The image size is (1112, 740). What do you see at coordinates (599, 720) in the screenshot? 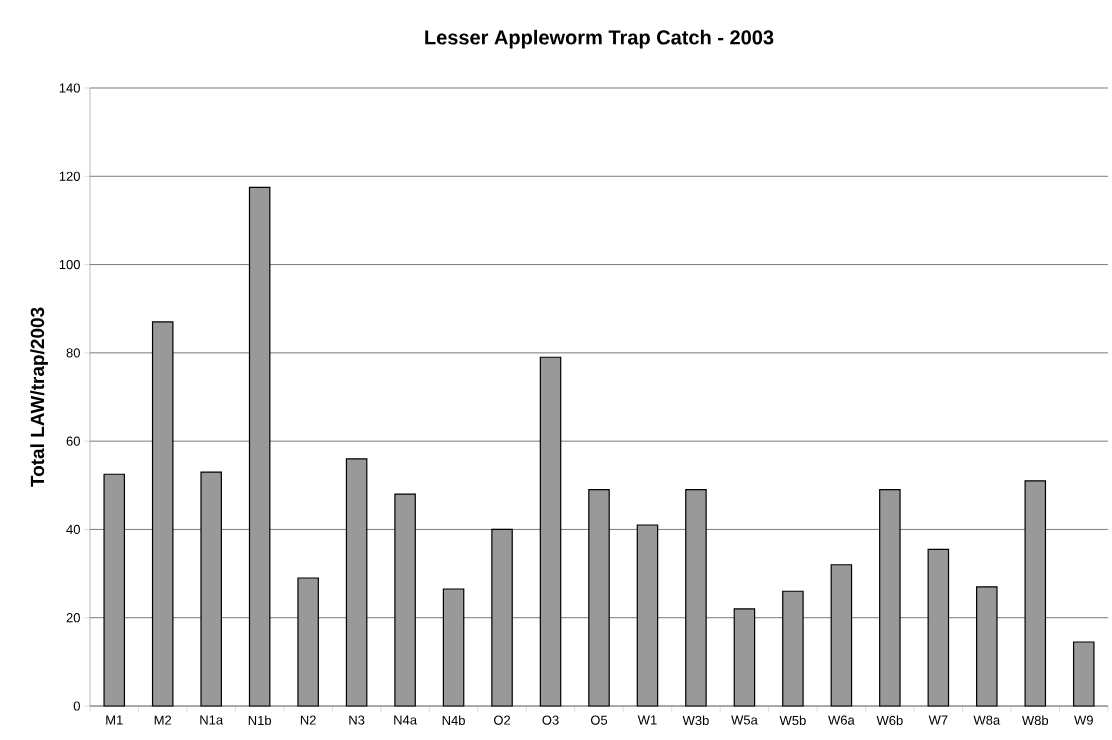
I see `x-tick-label: O5` at bounding box center [599, 720].